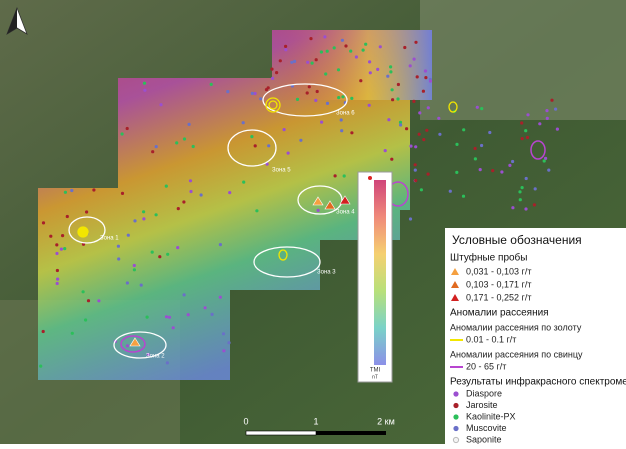 This screenshot has width=626, height=449. I want to click on sample-triangle, so click(318, 201).